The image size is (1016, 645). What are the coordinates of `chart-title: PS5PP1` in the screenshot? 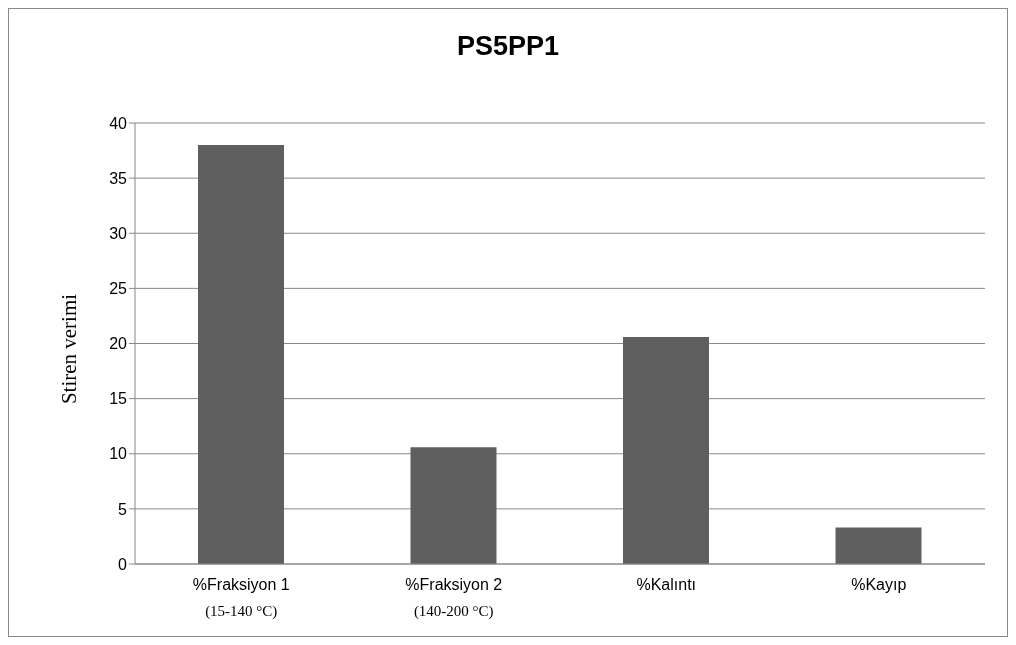 It's located at (508, 46).